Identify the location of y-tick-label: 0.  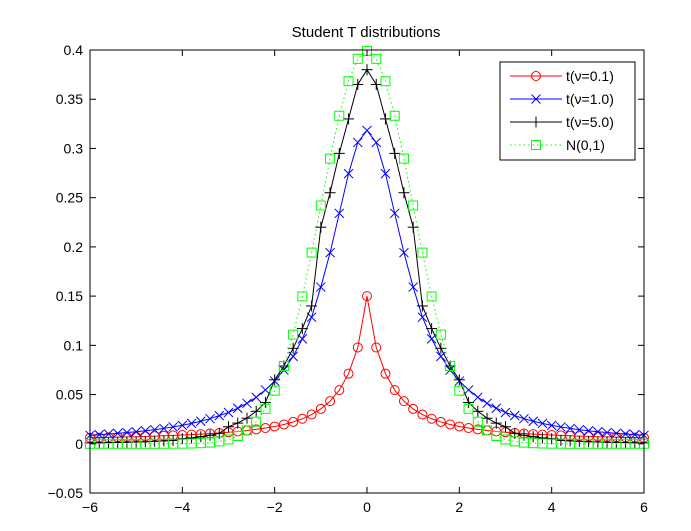
(79, 444).